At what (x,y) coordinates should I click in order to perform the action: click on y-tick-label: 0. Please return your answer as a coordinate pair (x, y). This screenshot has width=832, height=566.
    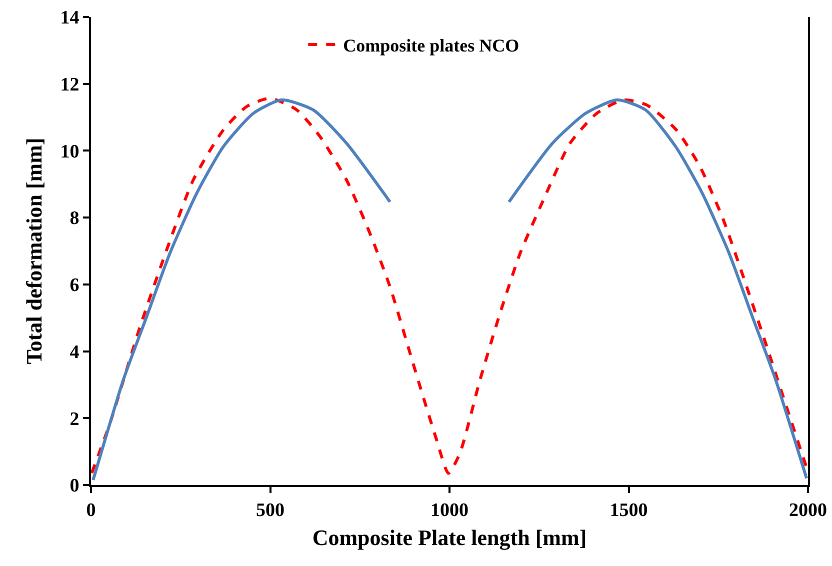
    Looking at the image, I should click on (75, 486).